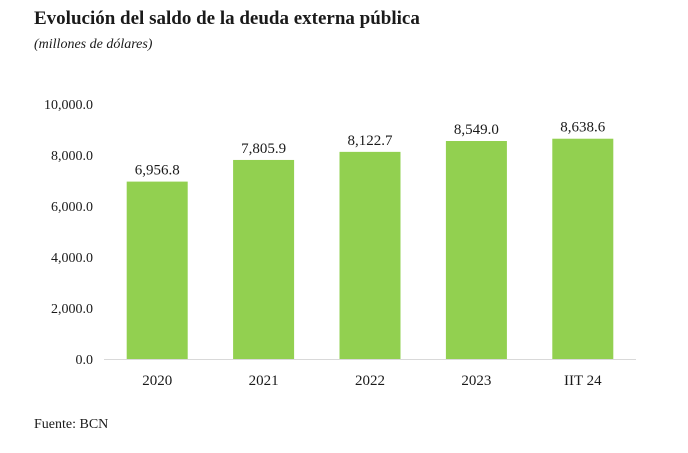 This screenshot has width=688, height=453. What do you see at coordinates (68, 233) in the screenshot?
I see `y-axis: 0.0 2,000.0 4,000.0 6,000.0 8,000.0 10,000.0` at bounding box center [68, 233].